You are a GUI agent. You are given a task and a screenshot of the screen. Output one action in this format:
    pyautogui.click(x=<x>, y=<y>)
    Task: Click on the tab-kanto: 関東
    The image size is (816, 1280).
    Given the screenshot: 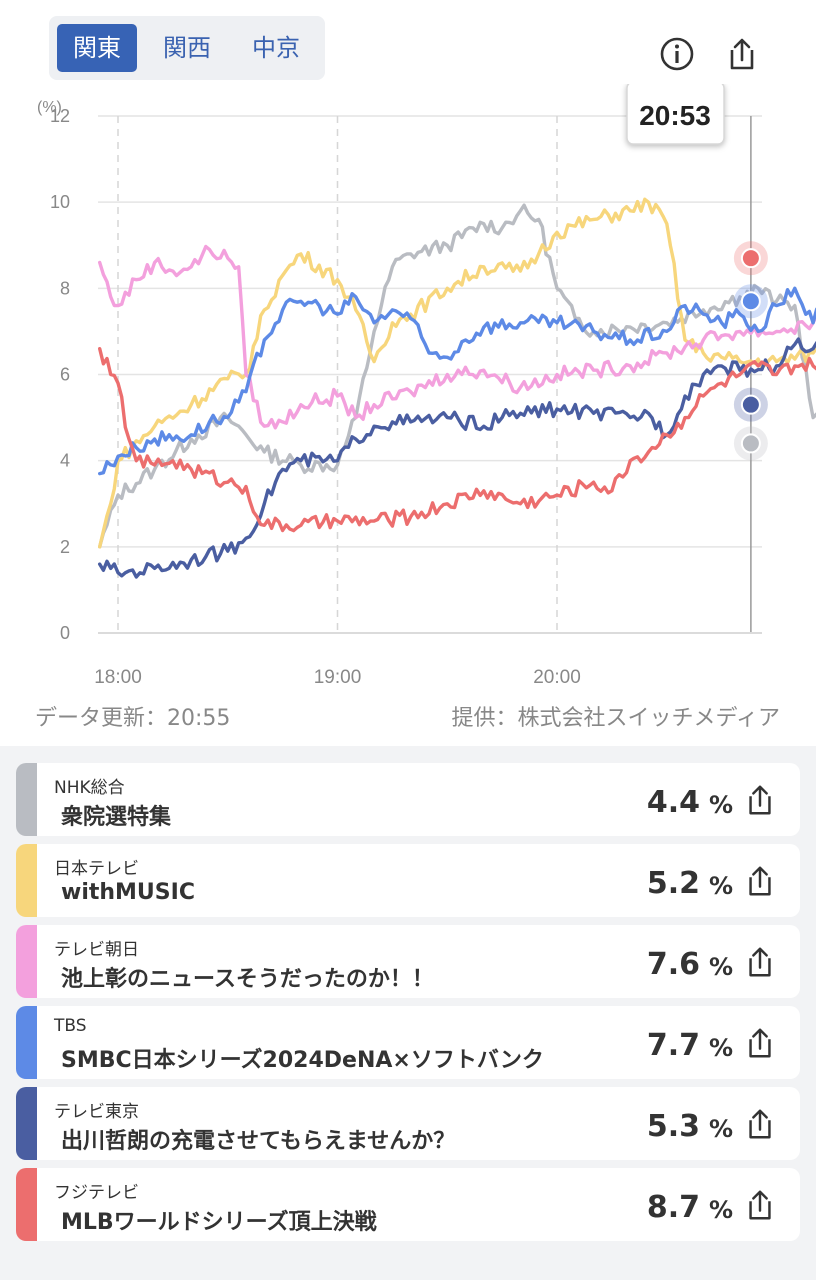 What is the action you would take?
    pyautogui.click(x=97, y=48)
    